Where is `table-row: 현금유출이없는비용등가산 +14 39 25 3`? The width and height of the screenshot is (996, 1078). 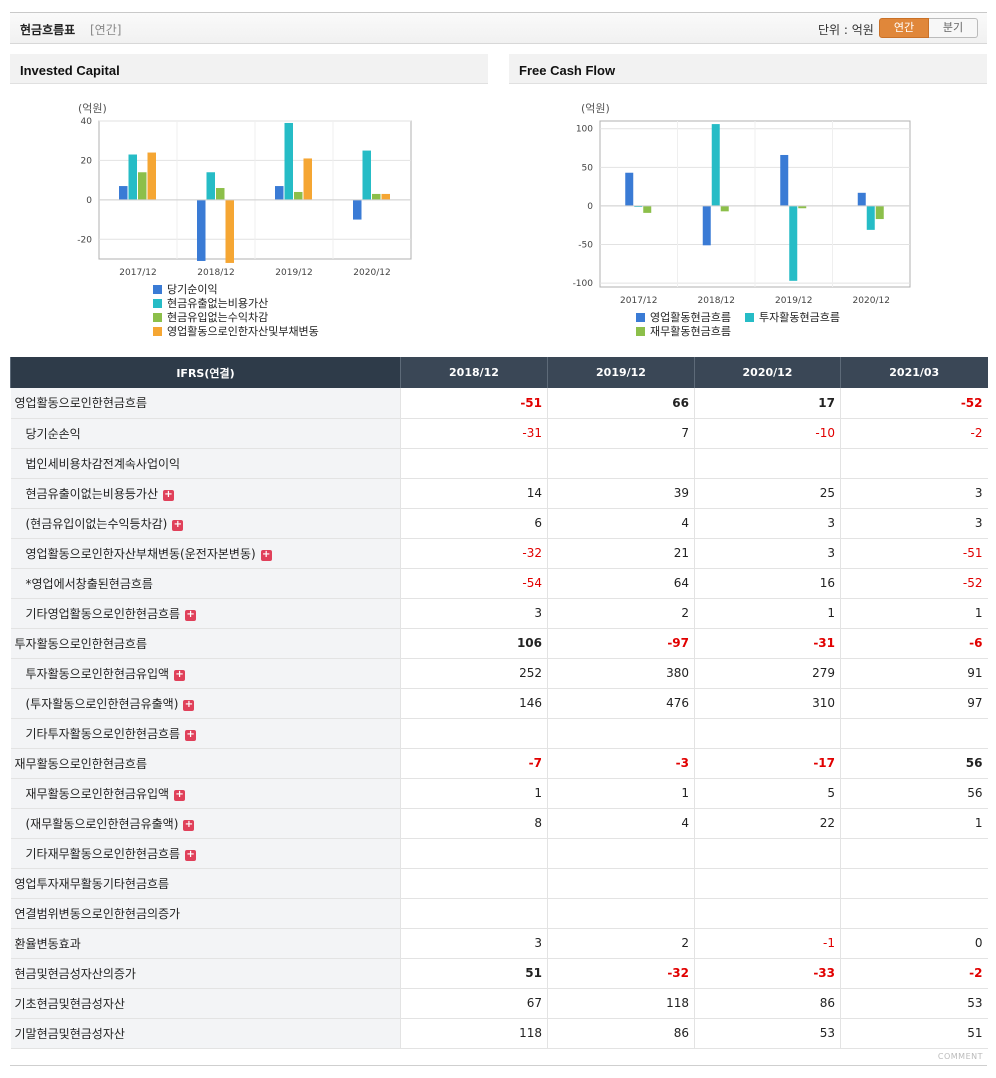 table-row: 현금유출이없는비용등가산 +14 39 25 3 is located at coordinates (499, 493).